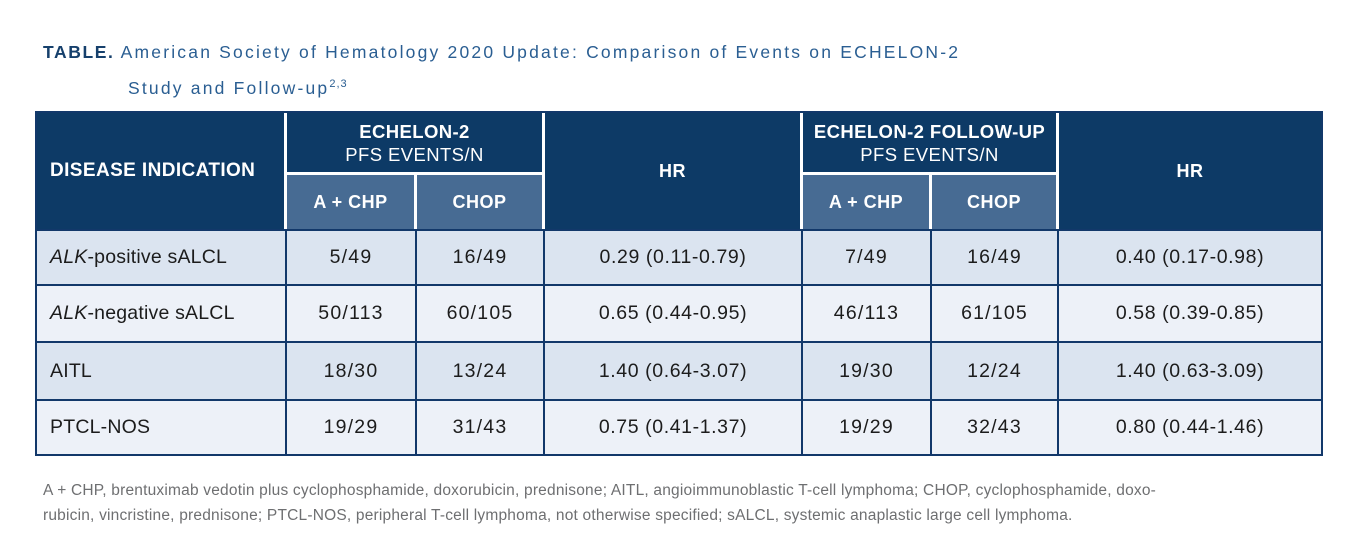  Describe the element at coordinates (71, 370) in the screenshot. I see `indication-text: AITL` at that location.